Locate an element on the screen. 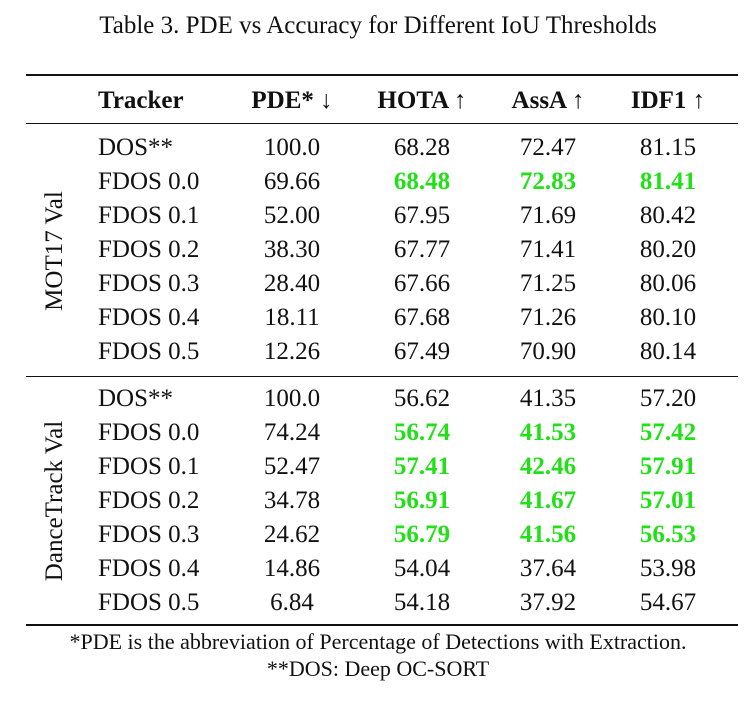 This screenshot has width=756, height=707. cell-assa: 41.35 is located at coordinates (548, 398).